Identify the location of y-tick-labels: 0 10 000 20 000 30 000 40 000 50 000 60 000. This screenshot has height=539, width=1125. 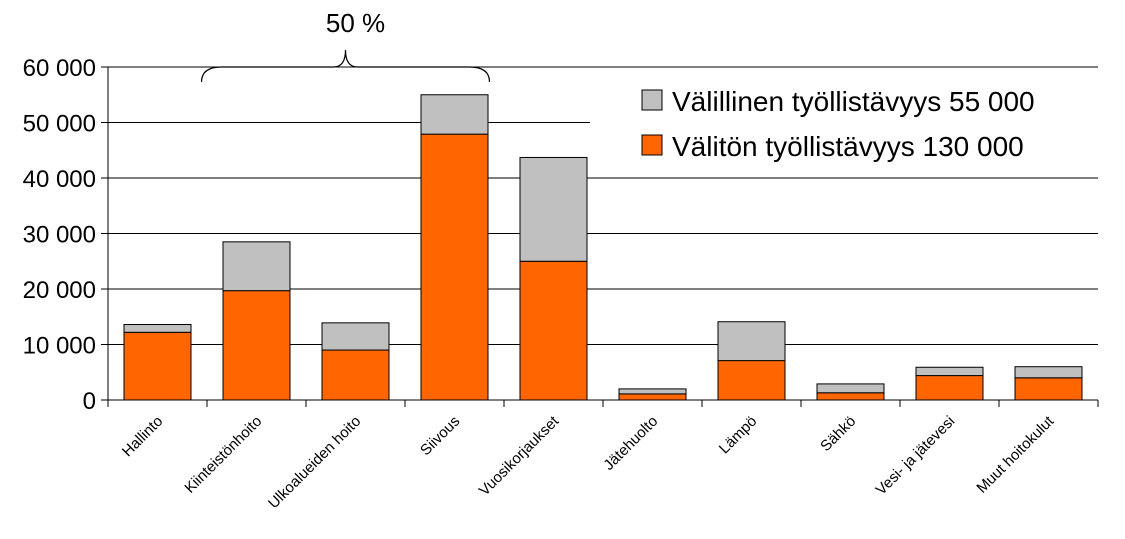
(59, 235).